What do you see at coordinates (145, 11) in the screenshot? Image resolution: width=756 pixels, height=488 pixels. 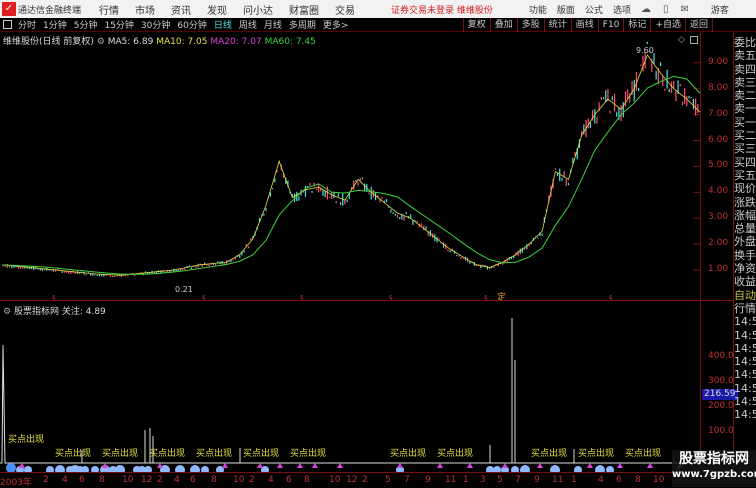 I see `menu-market: 市场` at bounding box center [145, 11].